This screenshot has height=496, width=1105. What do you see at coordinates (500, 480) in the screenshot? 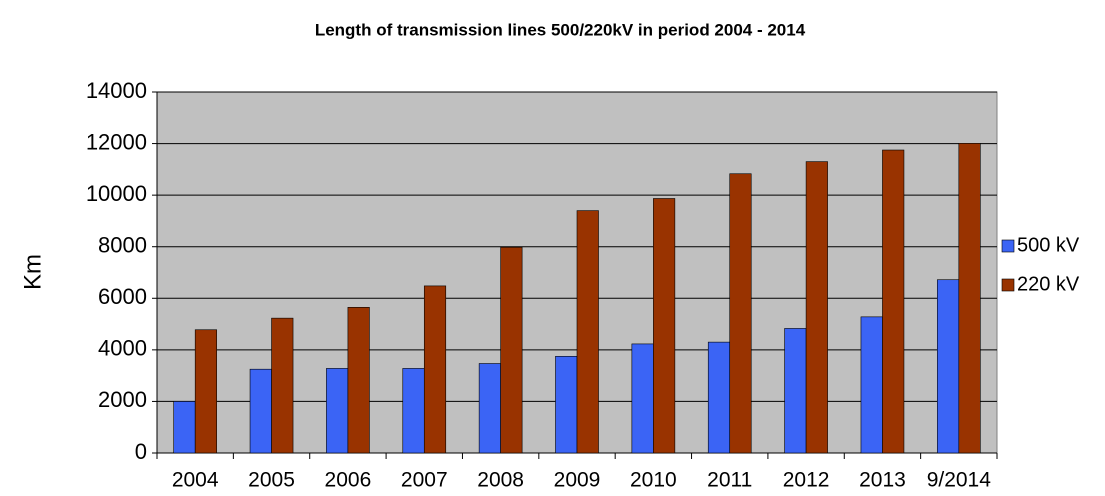
I see `x-tick-label: 2008` at bounding box center [500, 480].